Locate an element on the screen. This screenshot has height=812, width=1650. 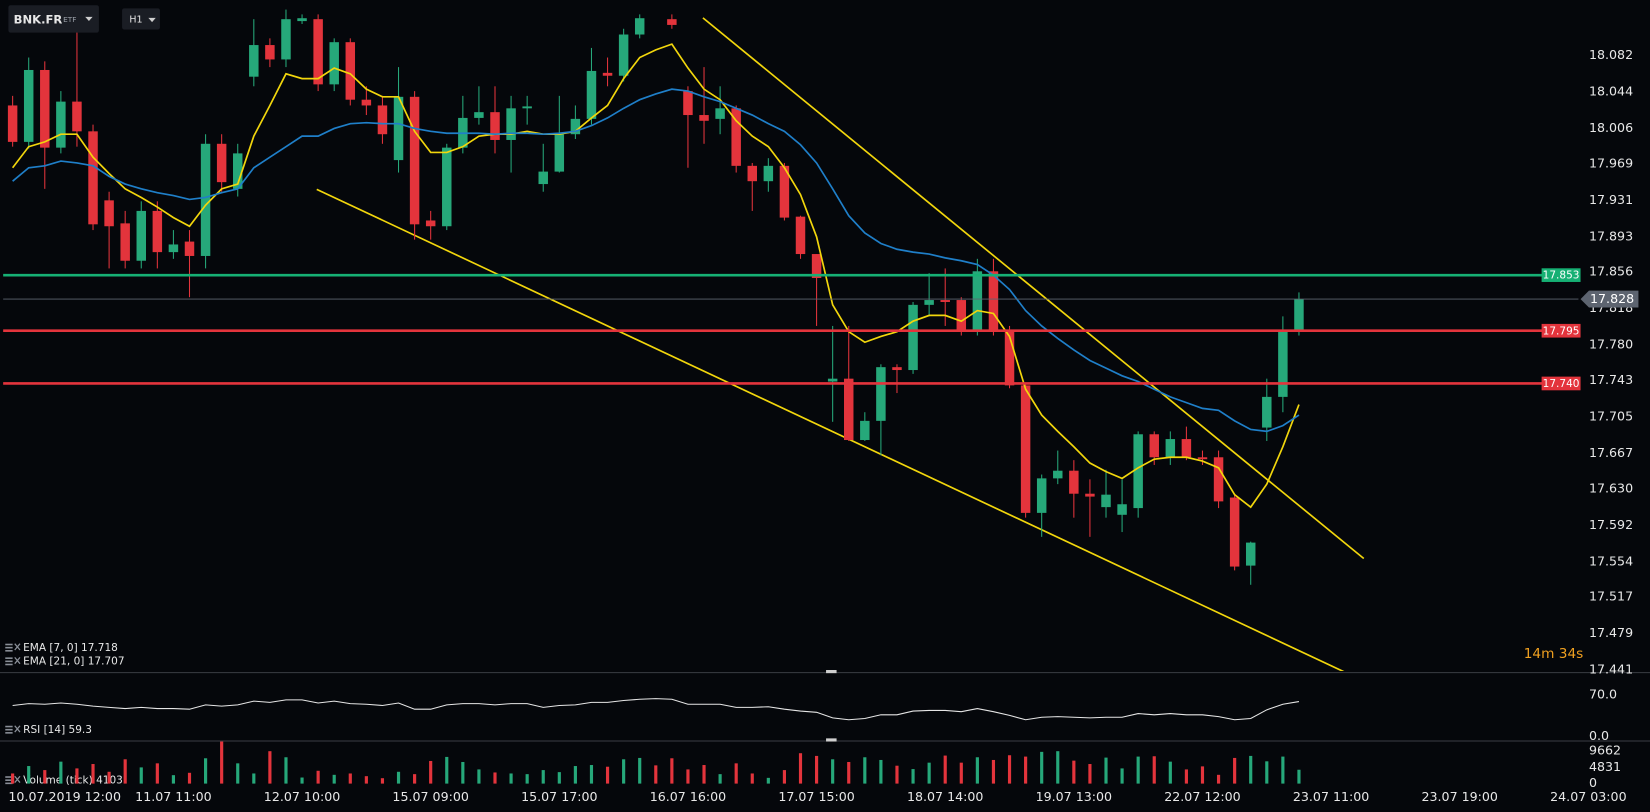
symbol-selector is located at coordinates (53, 19).